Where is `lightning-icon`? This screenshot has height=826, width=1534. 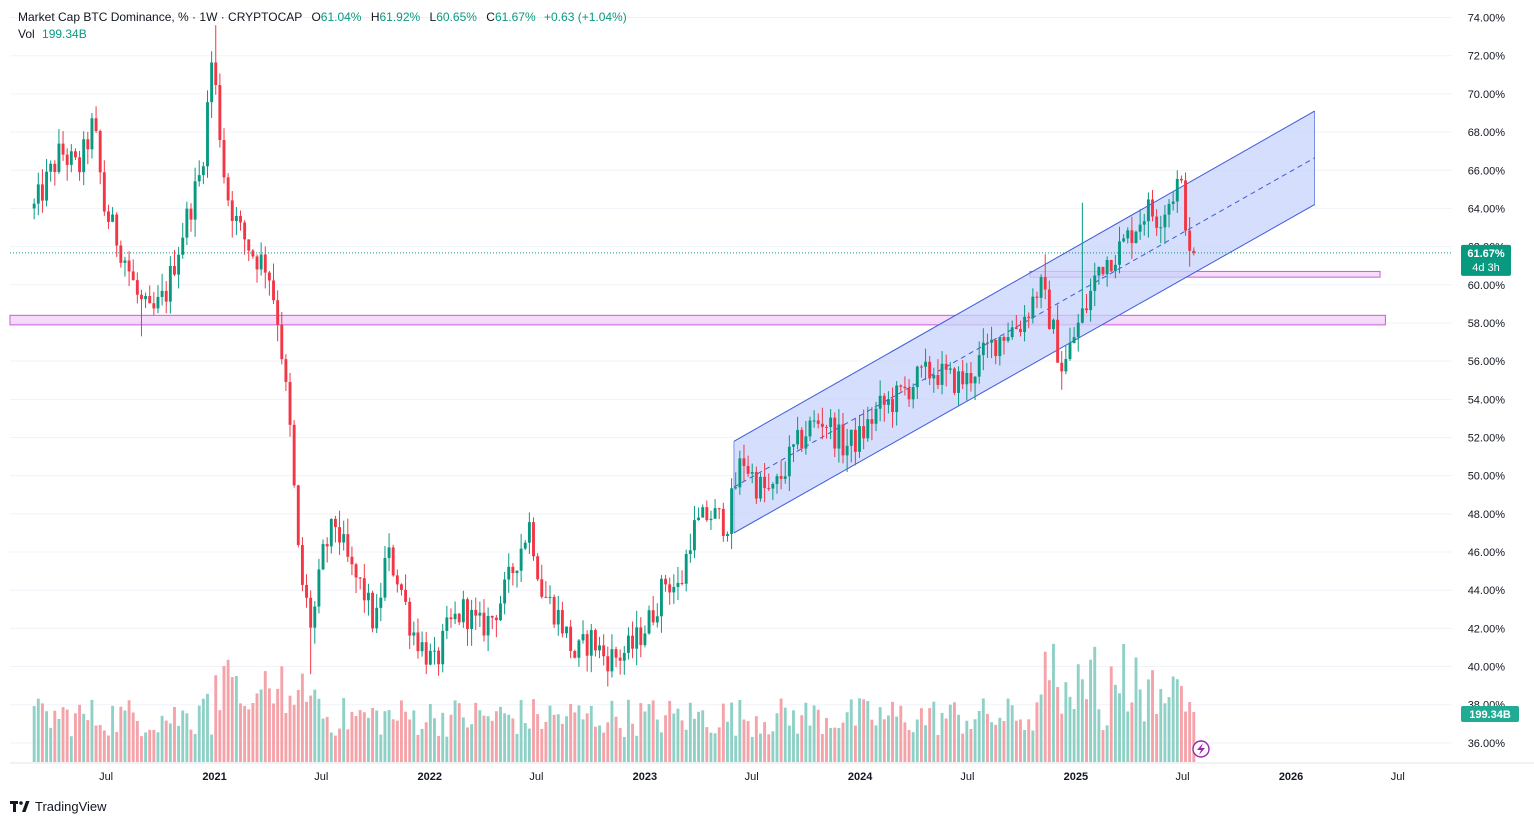 lightning-icon is located at coordinates (1201, 749).